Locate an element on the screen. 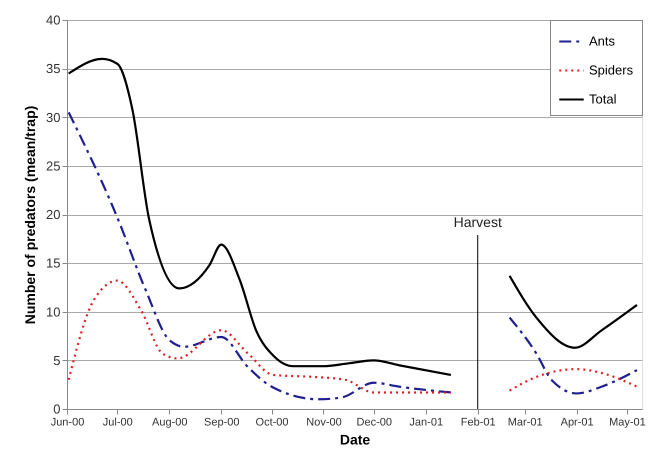 The height and width of the screenshot is (456, 652). y-tick-label: 20 is located at coordinates (53, 214).